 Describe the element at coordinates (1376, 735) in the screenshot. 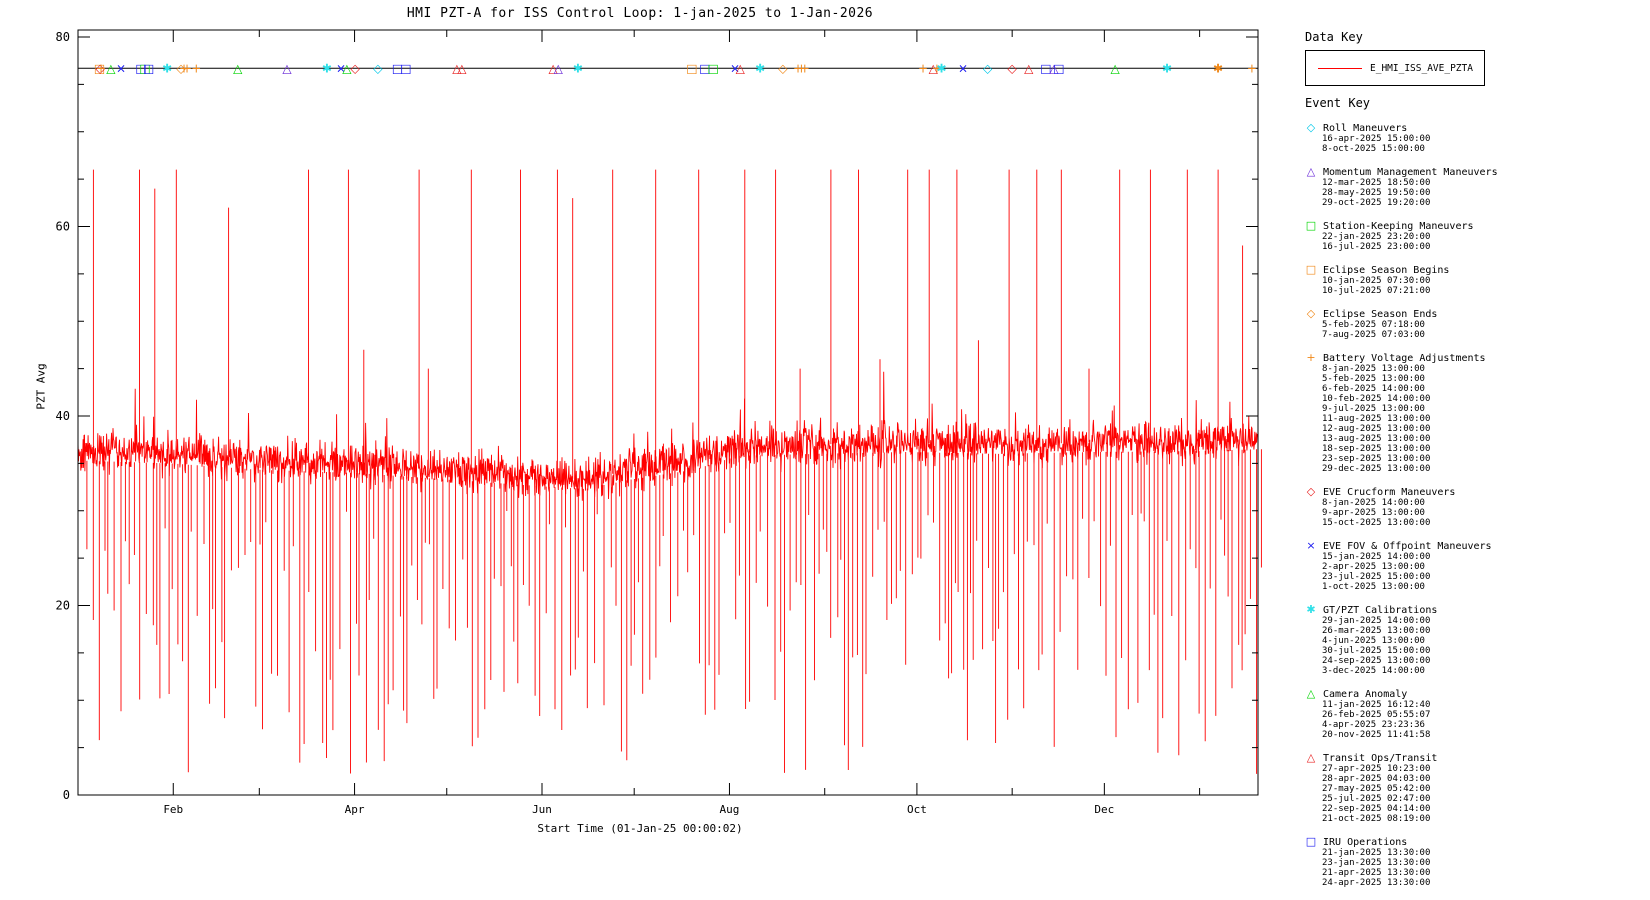

I see `event-timestamp: 20-nov-2025 11:41:58` at that location.